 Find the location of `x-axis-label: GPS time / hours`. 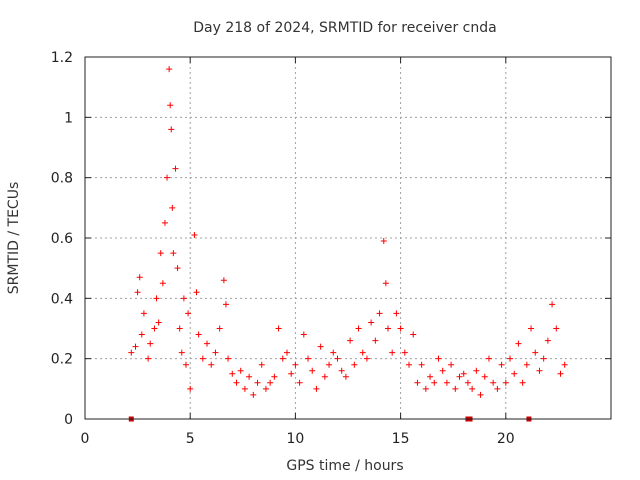

x-axis-label: GPS time / hours is located at coordinates (344, 466).